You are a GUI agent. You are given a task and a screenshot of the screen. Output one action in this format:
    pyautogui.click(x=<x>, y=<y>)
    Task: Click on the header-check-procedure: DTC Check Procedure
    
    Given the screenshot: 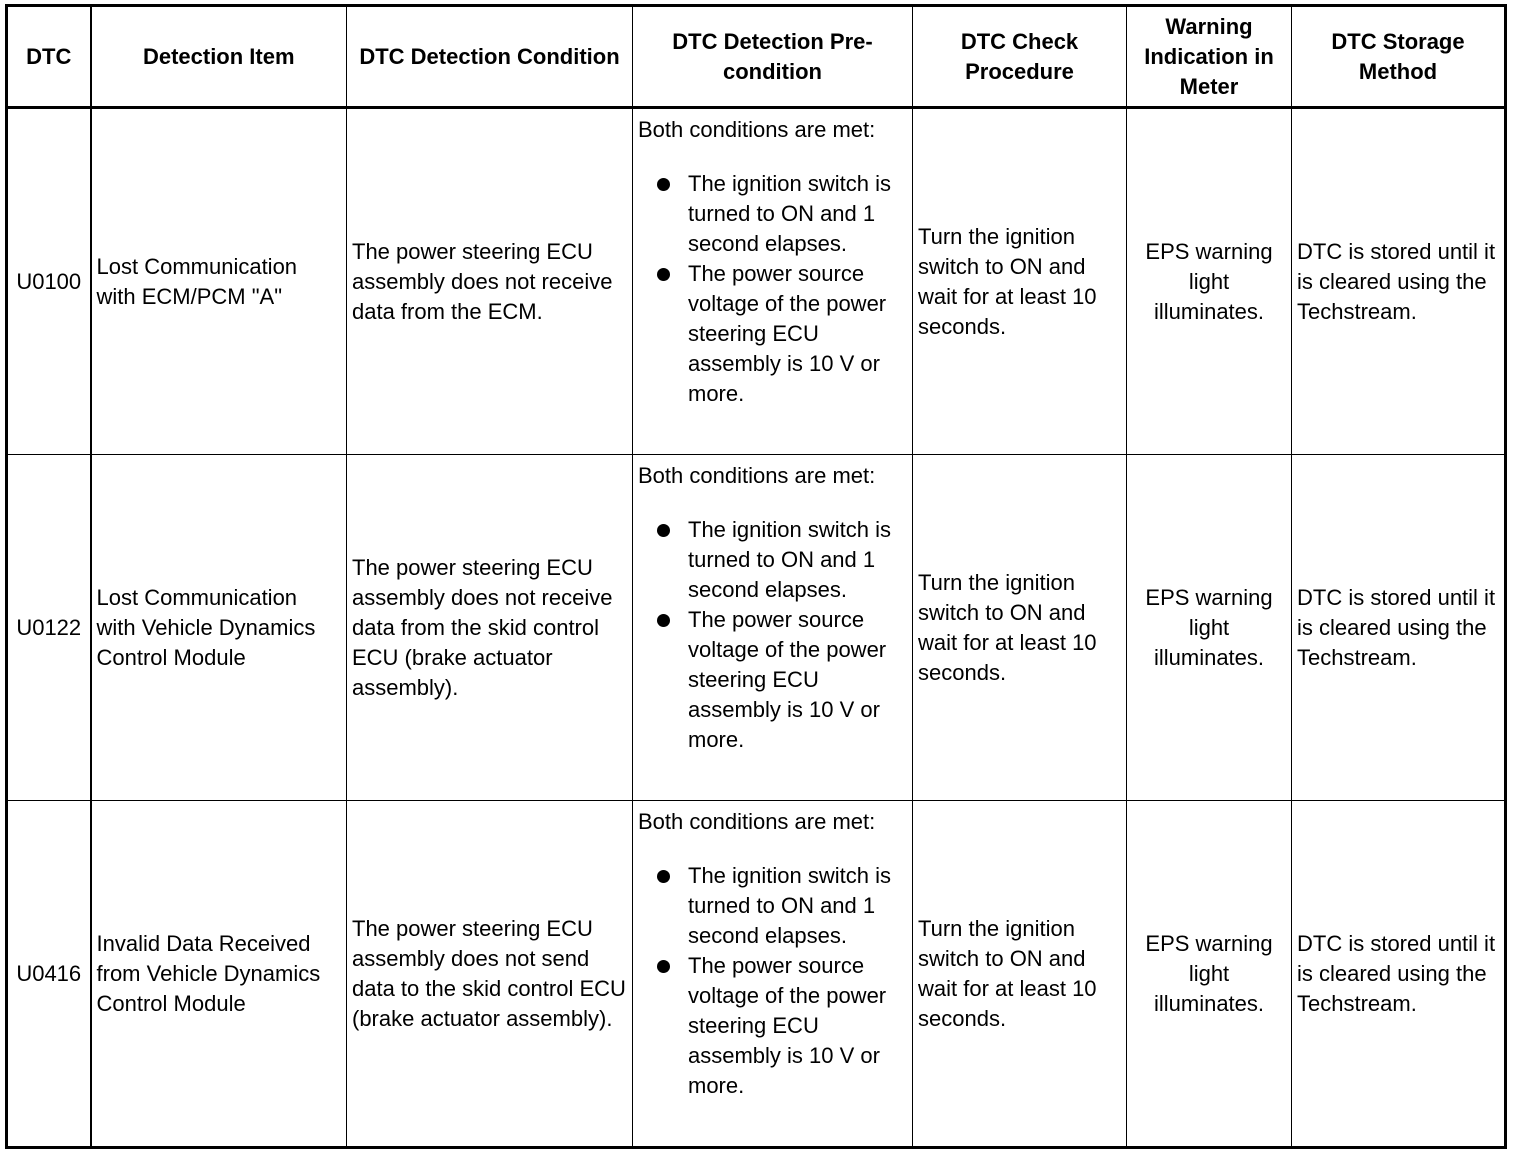 What is the action you would take?
    pyautogui.click(x=1019, y=57)
    